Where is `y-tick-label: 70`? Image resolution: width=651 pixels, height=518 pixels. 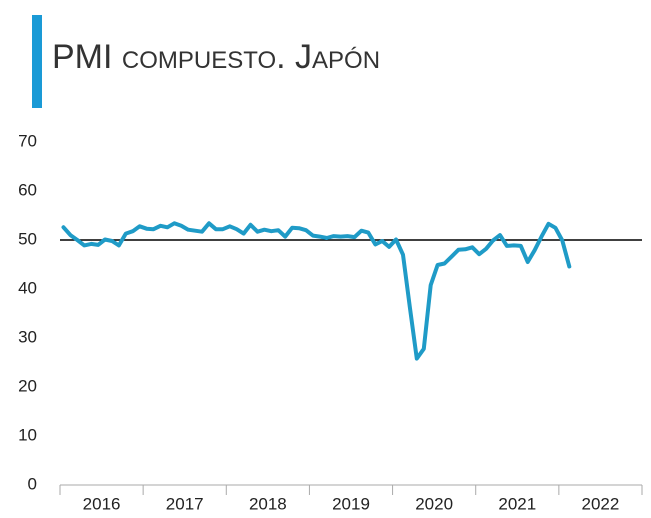 y-tick-label: 70 is located at coordinates (27, 140).